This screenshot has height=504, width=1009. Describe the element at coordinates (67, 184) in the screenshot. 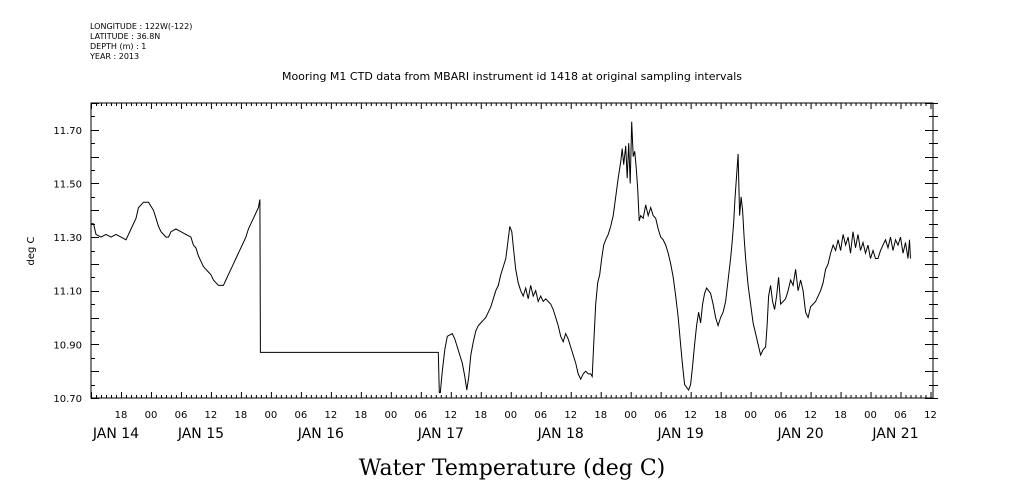

I see `y-tick-label: 11.50` at that location.